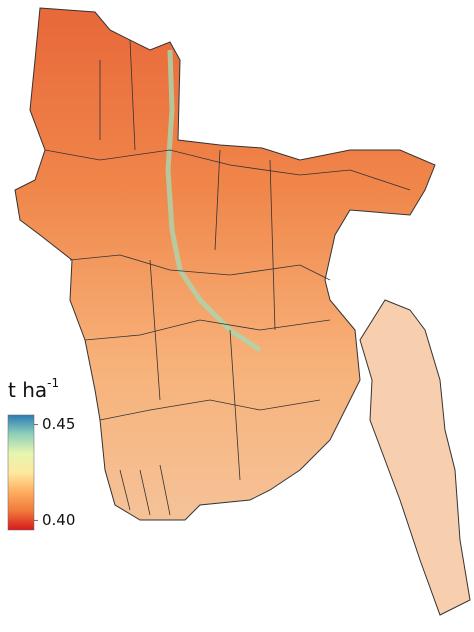 The image size is (474, 632). I want to click on colorbar, so click(21, 472).